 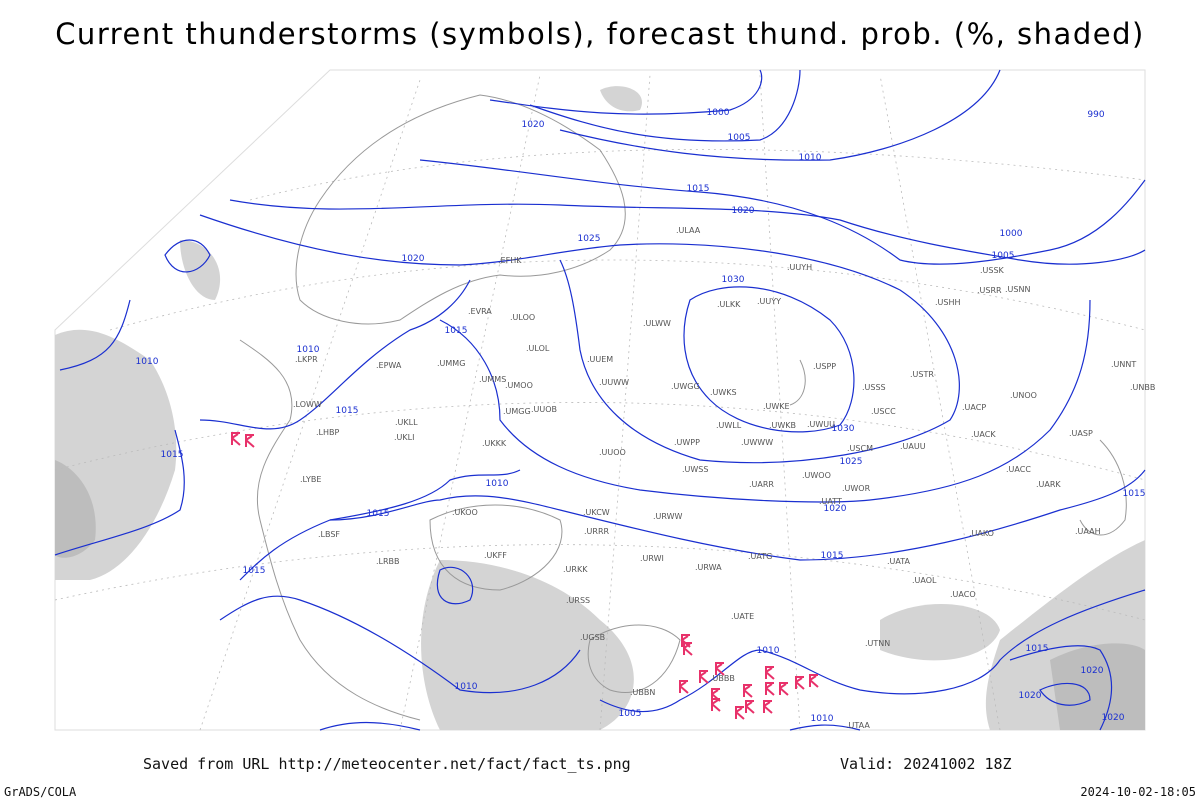 I want to click on station-label: .ULWW, so click(x=657, y=323).